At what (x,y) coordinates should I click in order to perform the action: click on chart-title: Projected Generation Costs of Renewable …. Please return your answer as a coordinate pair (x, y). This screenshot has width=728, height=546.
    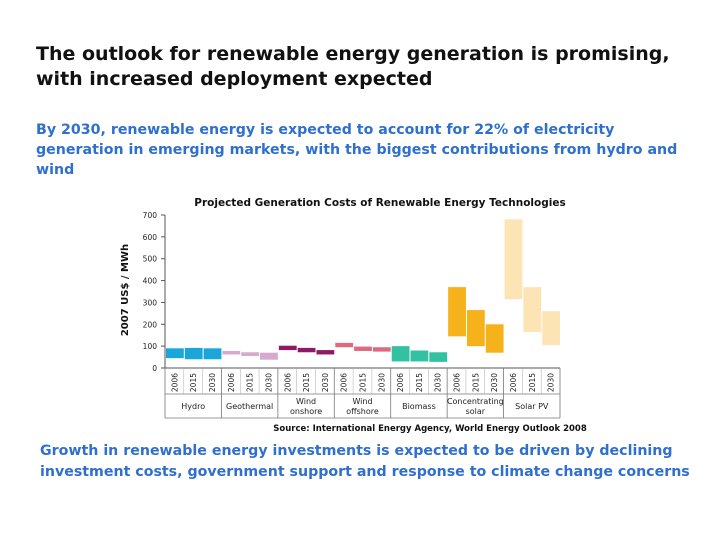
    Looking at the image, I should click on (379, 203).